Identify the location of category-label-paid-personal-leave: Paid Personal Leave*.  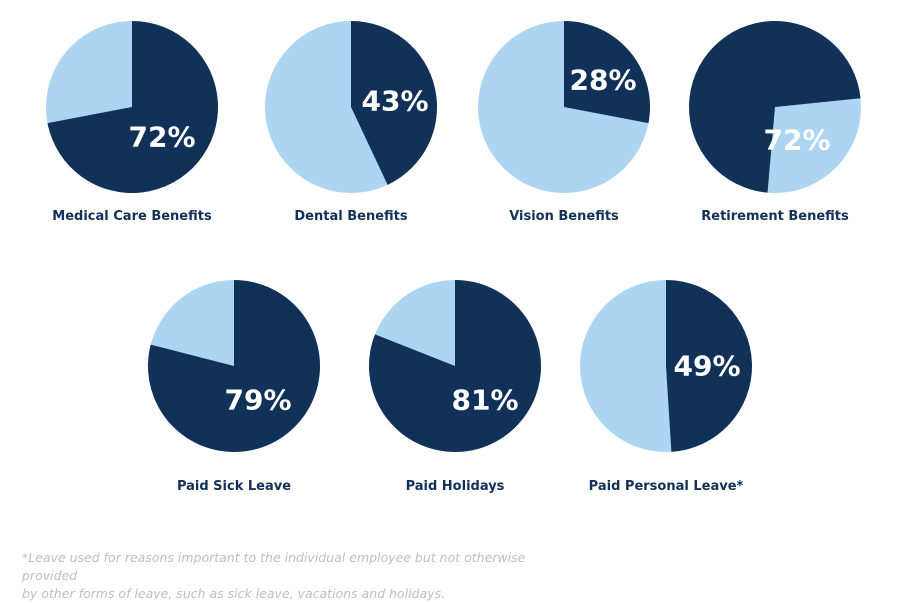
(666, 486).